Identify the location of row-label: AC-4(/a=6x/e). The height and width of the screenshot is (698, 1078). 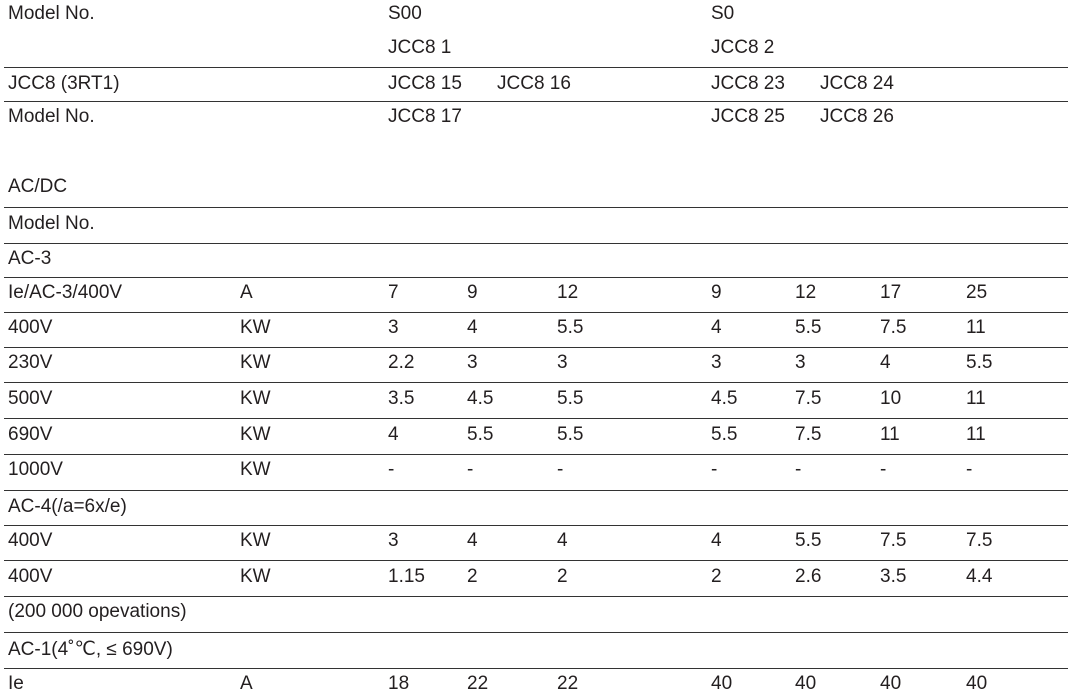
(67, 506).